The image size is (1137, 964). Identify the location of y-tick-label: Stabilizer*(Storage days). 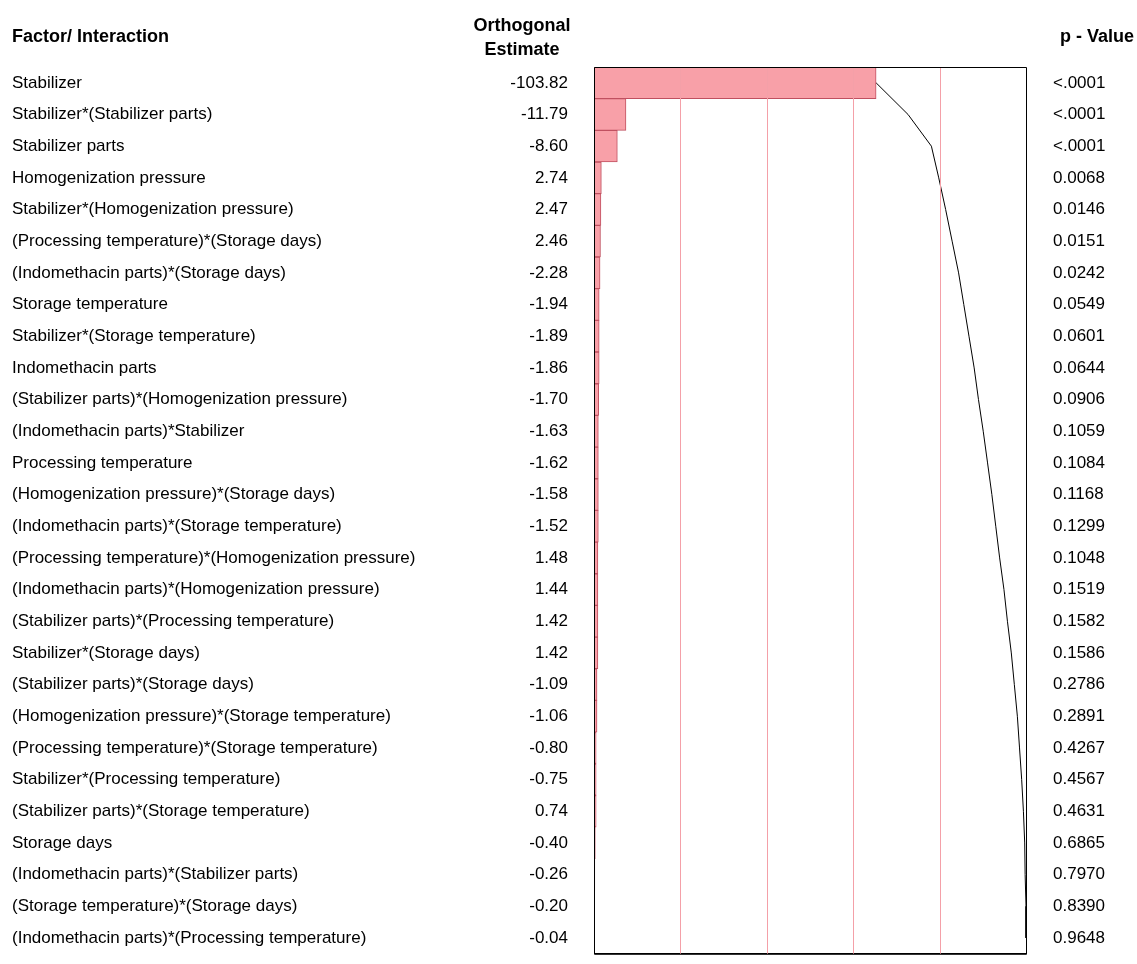
(106, 652).